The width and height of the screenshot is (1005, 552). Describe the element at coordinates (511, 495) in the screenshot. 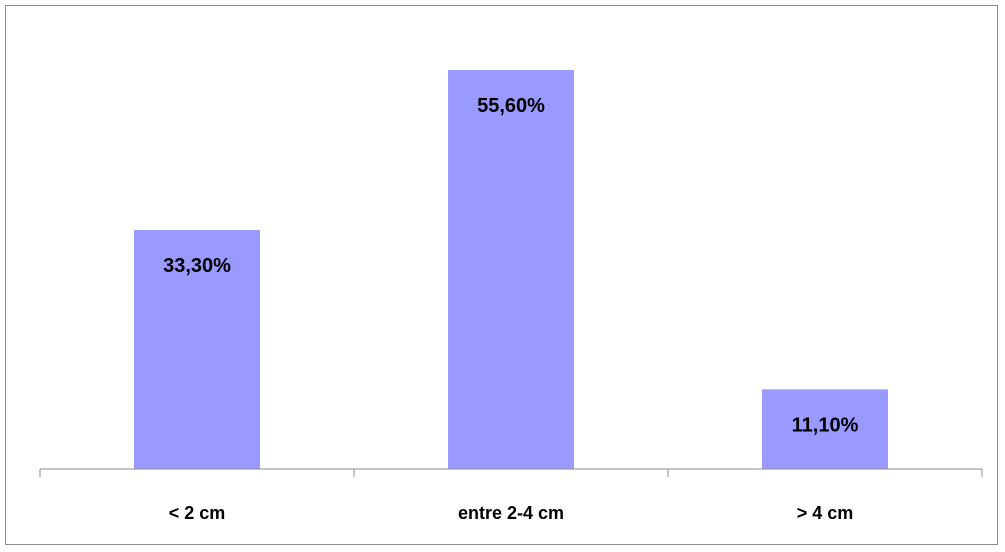

I see `x-axis: < 2 cm entre 2-4 cm > 4 cm` at that location.